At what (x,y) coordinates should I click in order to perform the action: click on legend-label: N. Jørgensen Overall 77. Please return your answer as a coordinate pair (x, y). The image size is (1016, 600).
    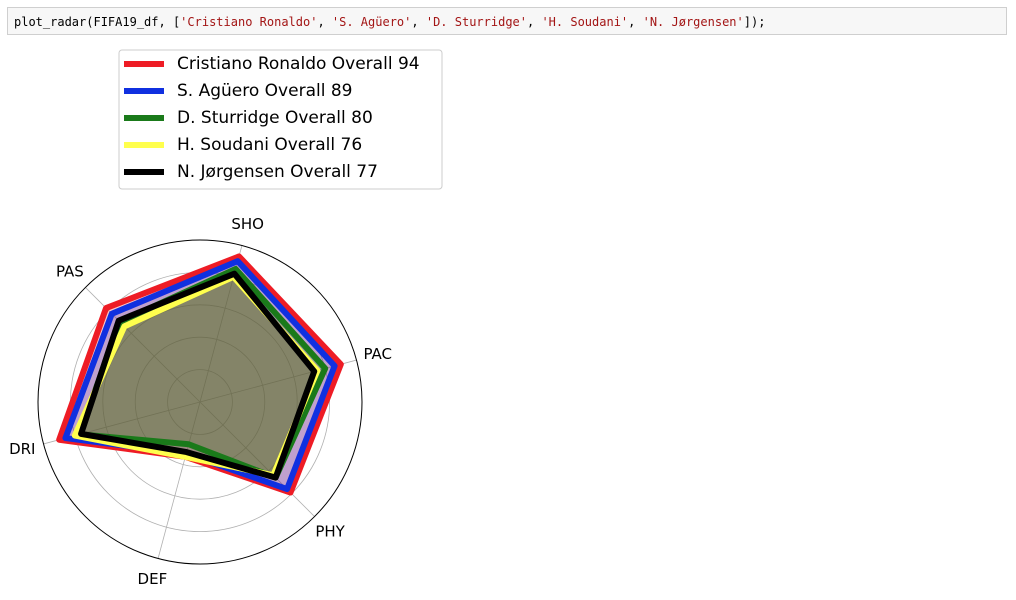
    Looking at the image, I should click on (277, 172).